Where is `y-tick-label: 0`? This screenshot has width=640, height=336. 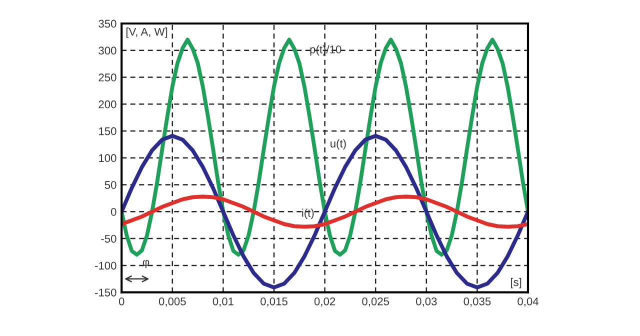
y-tick-label: 0 is located at coordinates (113, 212).